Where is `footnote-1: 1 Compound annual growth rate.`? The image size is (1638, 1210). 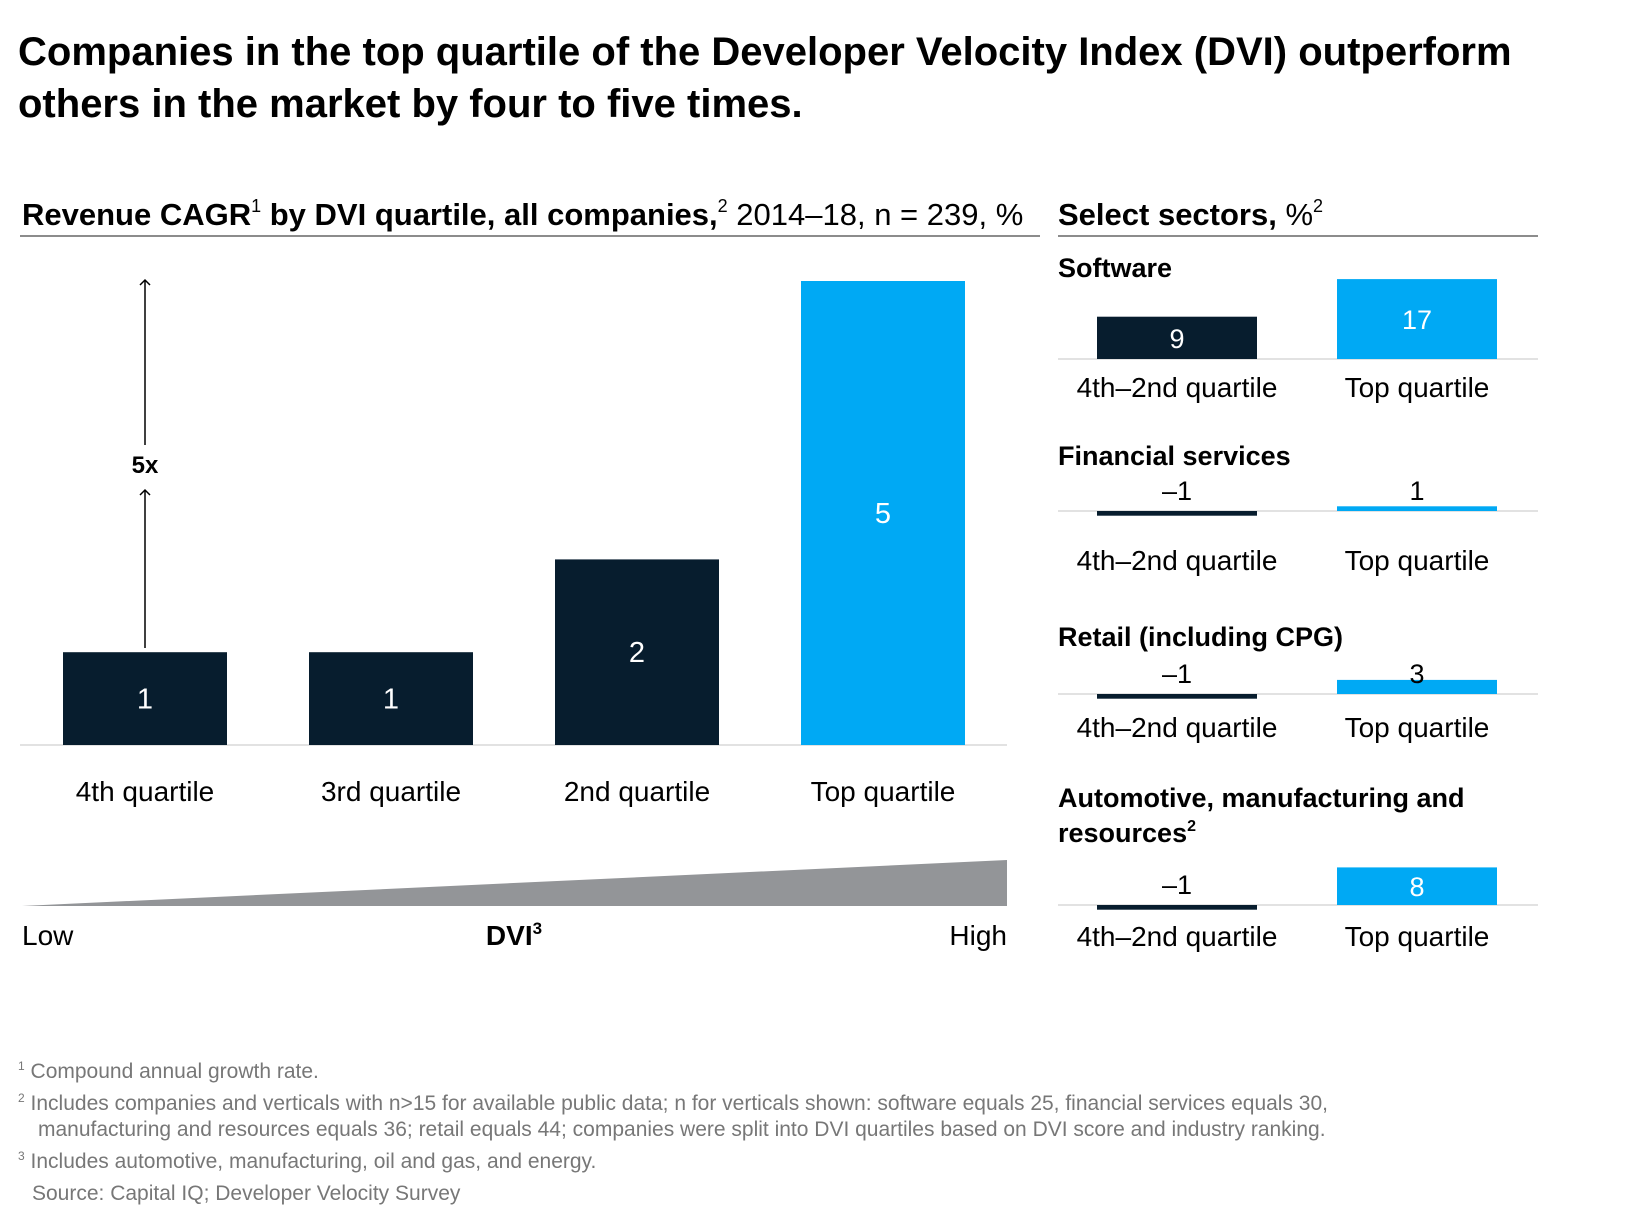 footnote-1: 1 Compound annual growth rate. is located at coordinates (673, 1069).